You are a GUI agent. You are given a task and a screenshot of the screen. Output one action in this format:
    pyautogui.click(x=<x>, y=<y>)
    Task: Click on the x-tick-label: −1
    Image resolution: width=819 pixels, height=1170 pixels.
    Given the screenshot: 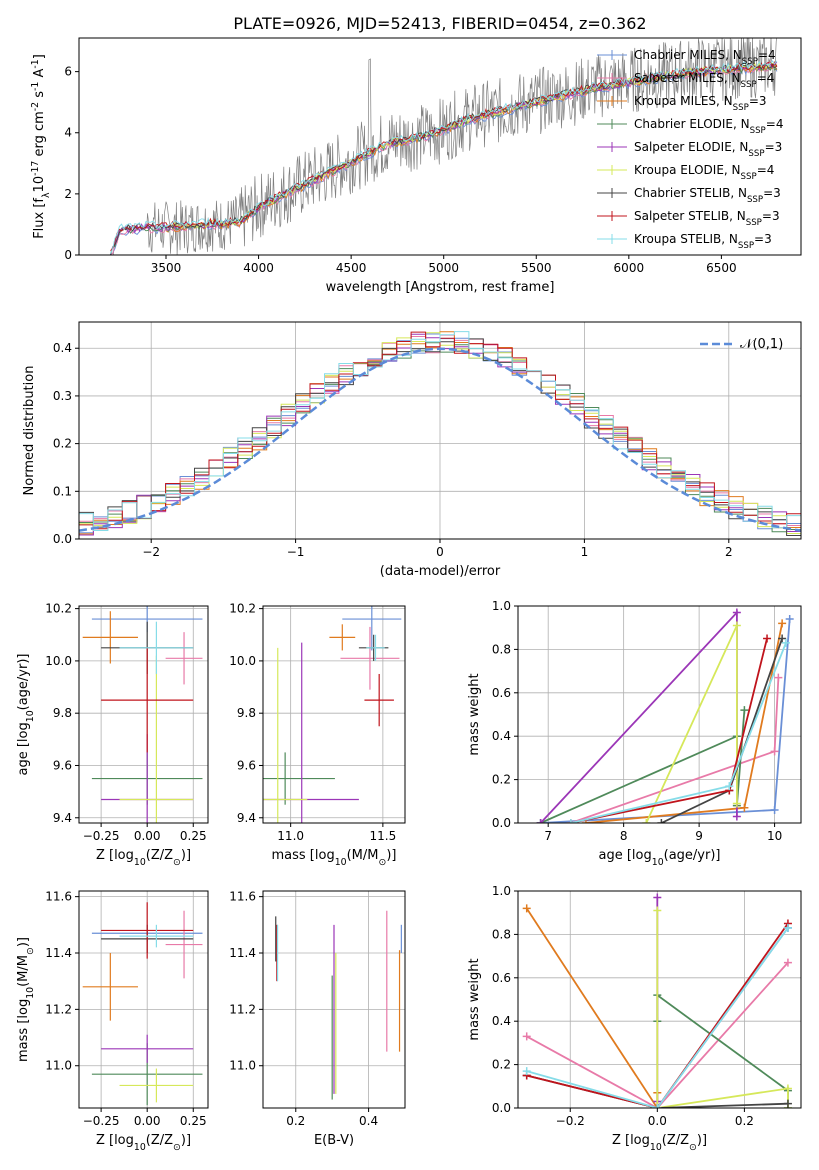 What is the action you would take?
    pyautogui.click(x=296, y=552)
    